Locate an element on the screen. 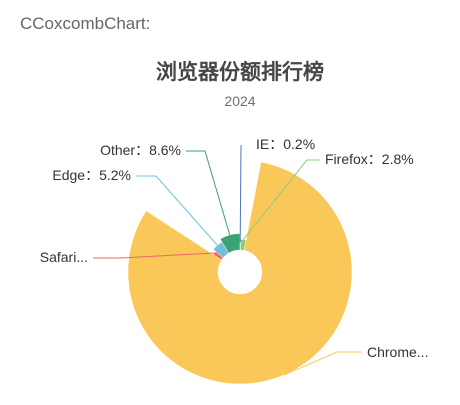 Image resolution: width=460 pixels, height=405 pixels. leader-line-edge is located at coordinates (177, 210).